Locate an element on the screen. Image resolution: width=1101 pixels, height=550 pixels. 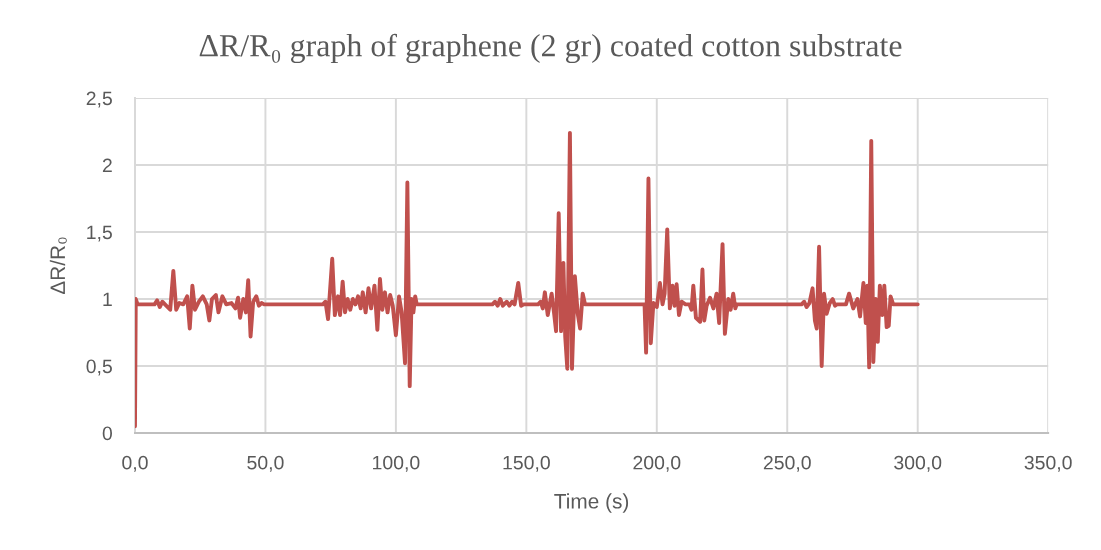
y-tick-label: 0 is located at coordinates (107, 433).